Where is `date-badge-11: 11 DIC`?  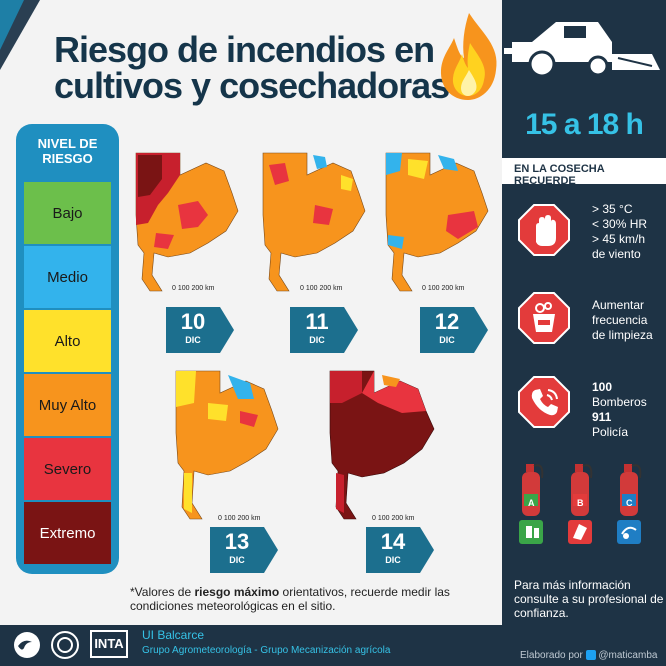
date-badge-11: 11 DIC is located at coordinates (324, 330).